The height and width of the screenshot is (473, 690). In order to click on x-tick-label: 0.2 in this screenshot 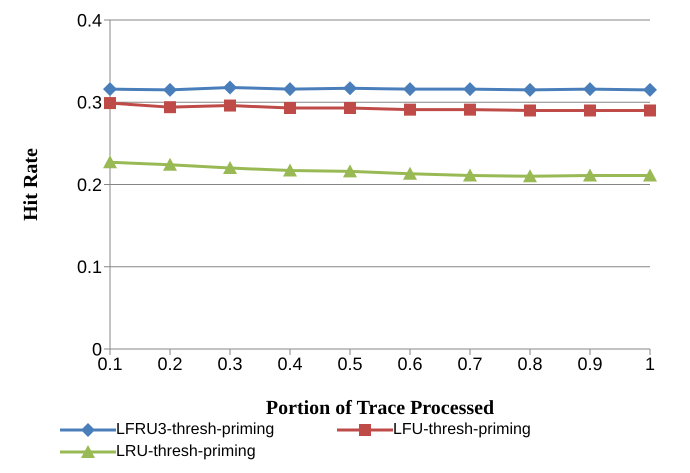, I will do `click(170, 364)`.